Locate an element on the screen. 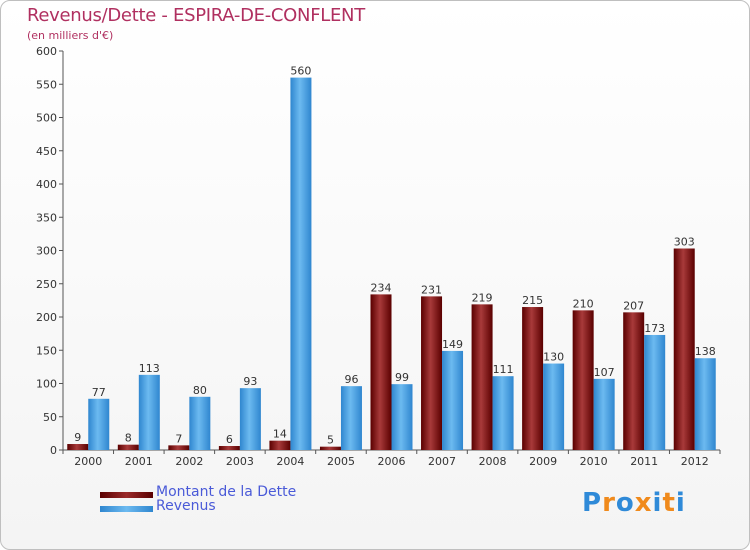 Image resolution: width=750 pixels, height=550 pixels. data-label-revenus: 80 is located at coordinates (200, 390).